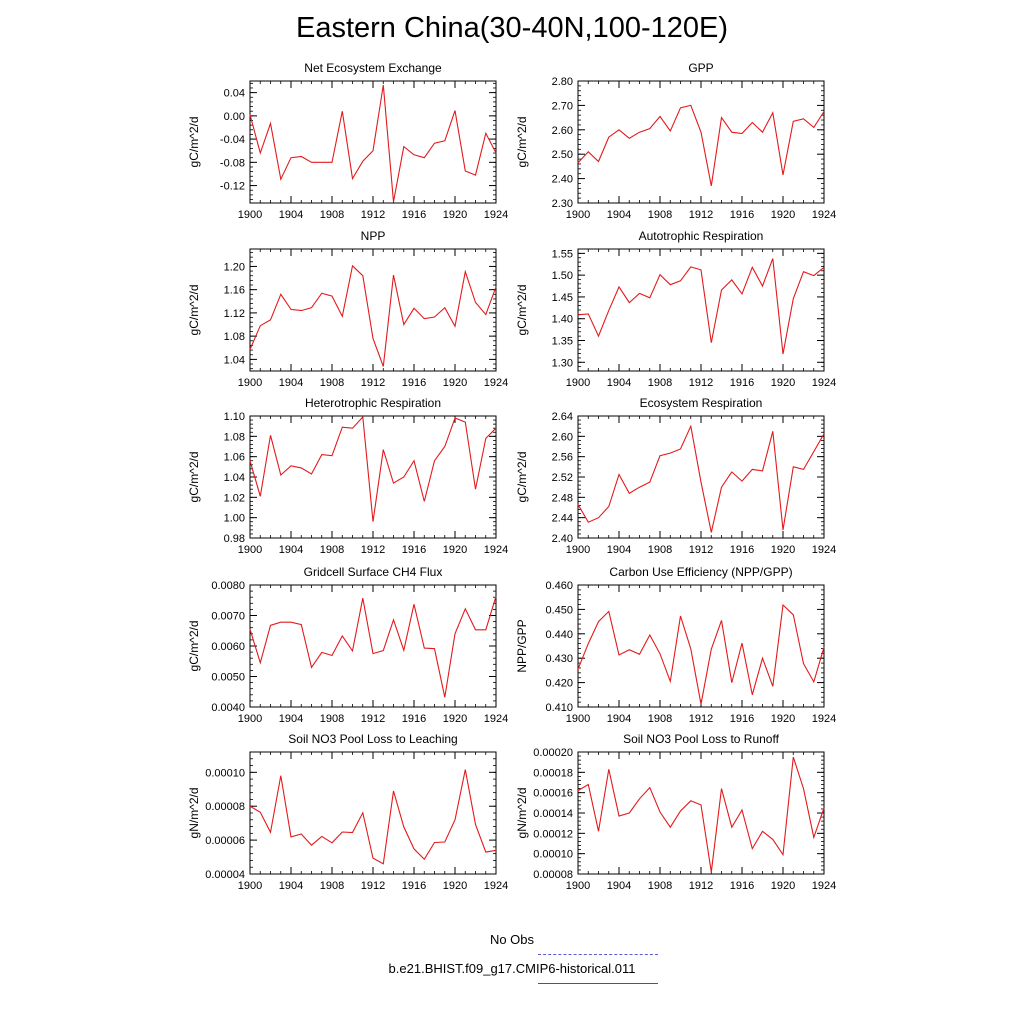 Image resolution: width=1024 pixels, height=1024 pixels. Describe the element at coordinates (232, 163) in the screenshot. I see `y-tick-label: -0.08` at that location.